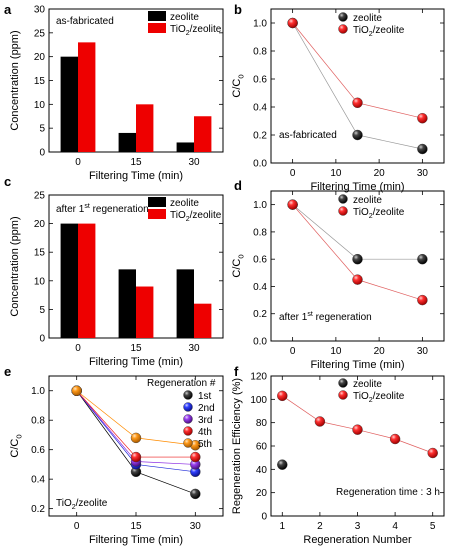 This screenshot has width=457, height=550. What do you see at coordinates (188, 419) in the screenshot?
I see `legend-marker-regen_3rd` at bounding box center [188, 419].